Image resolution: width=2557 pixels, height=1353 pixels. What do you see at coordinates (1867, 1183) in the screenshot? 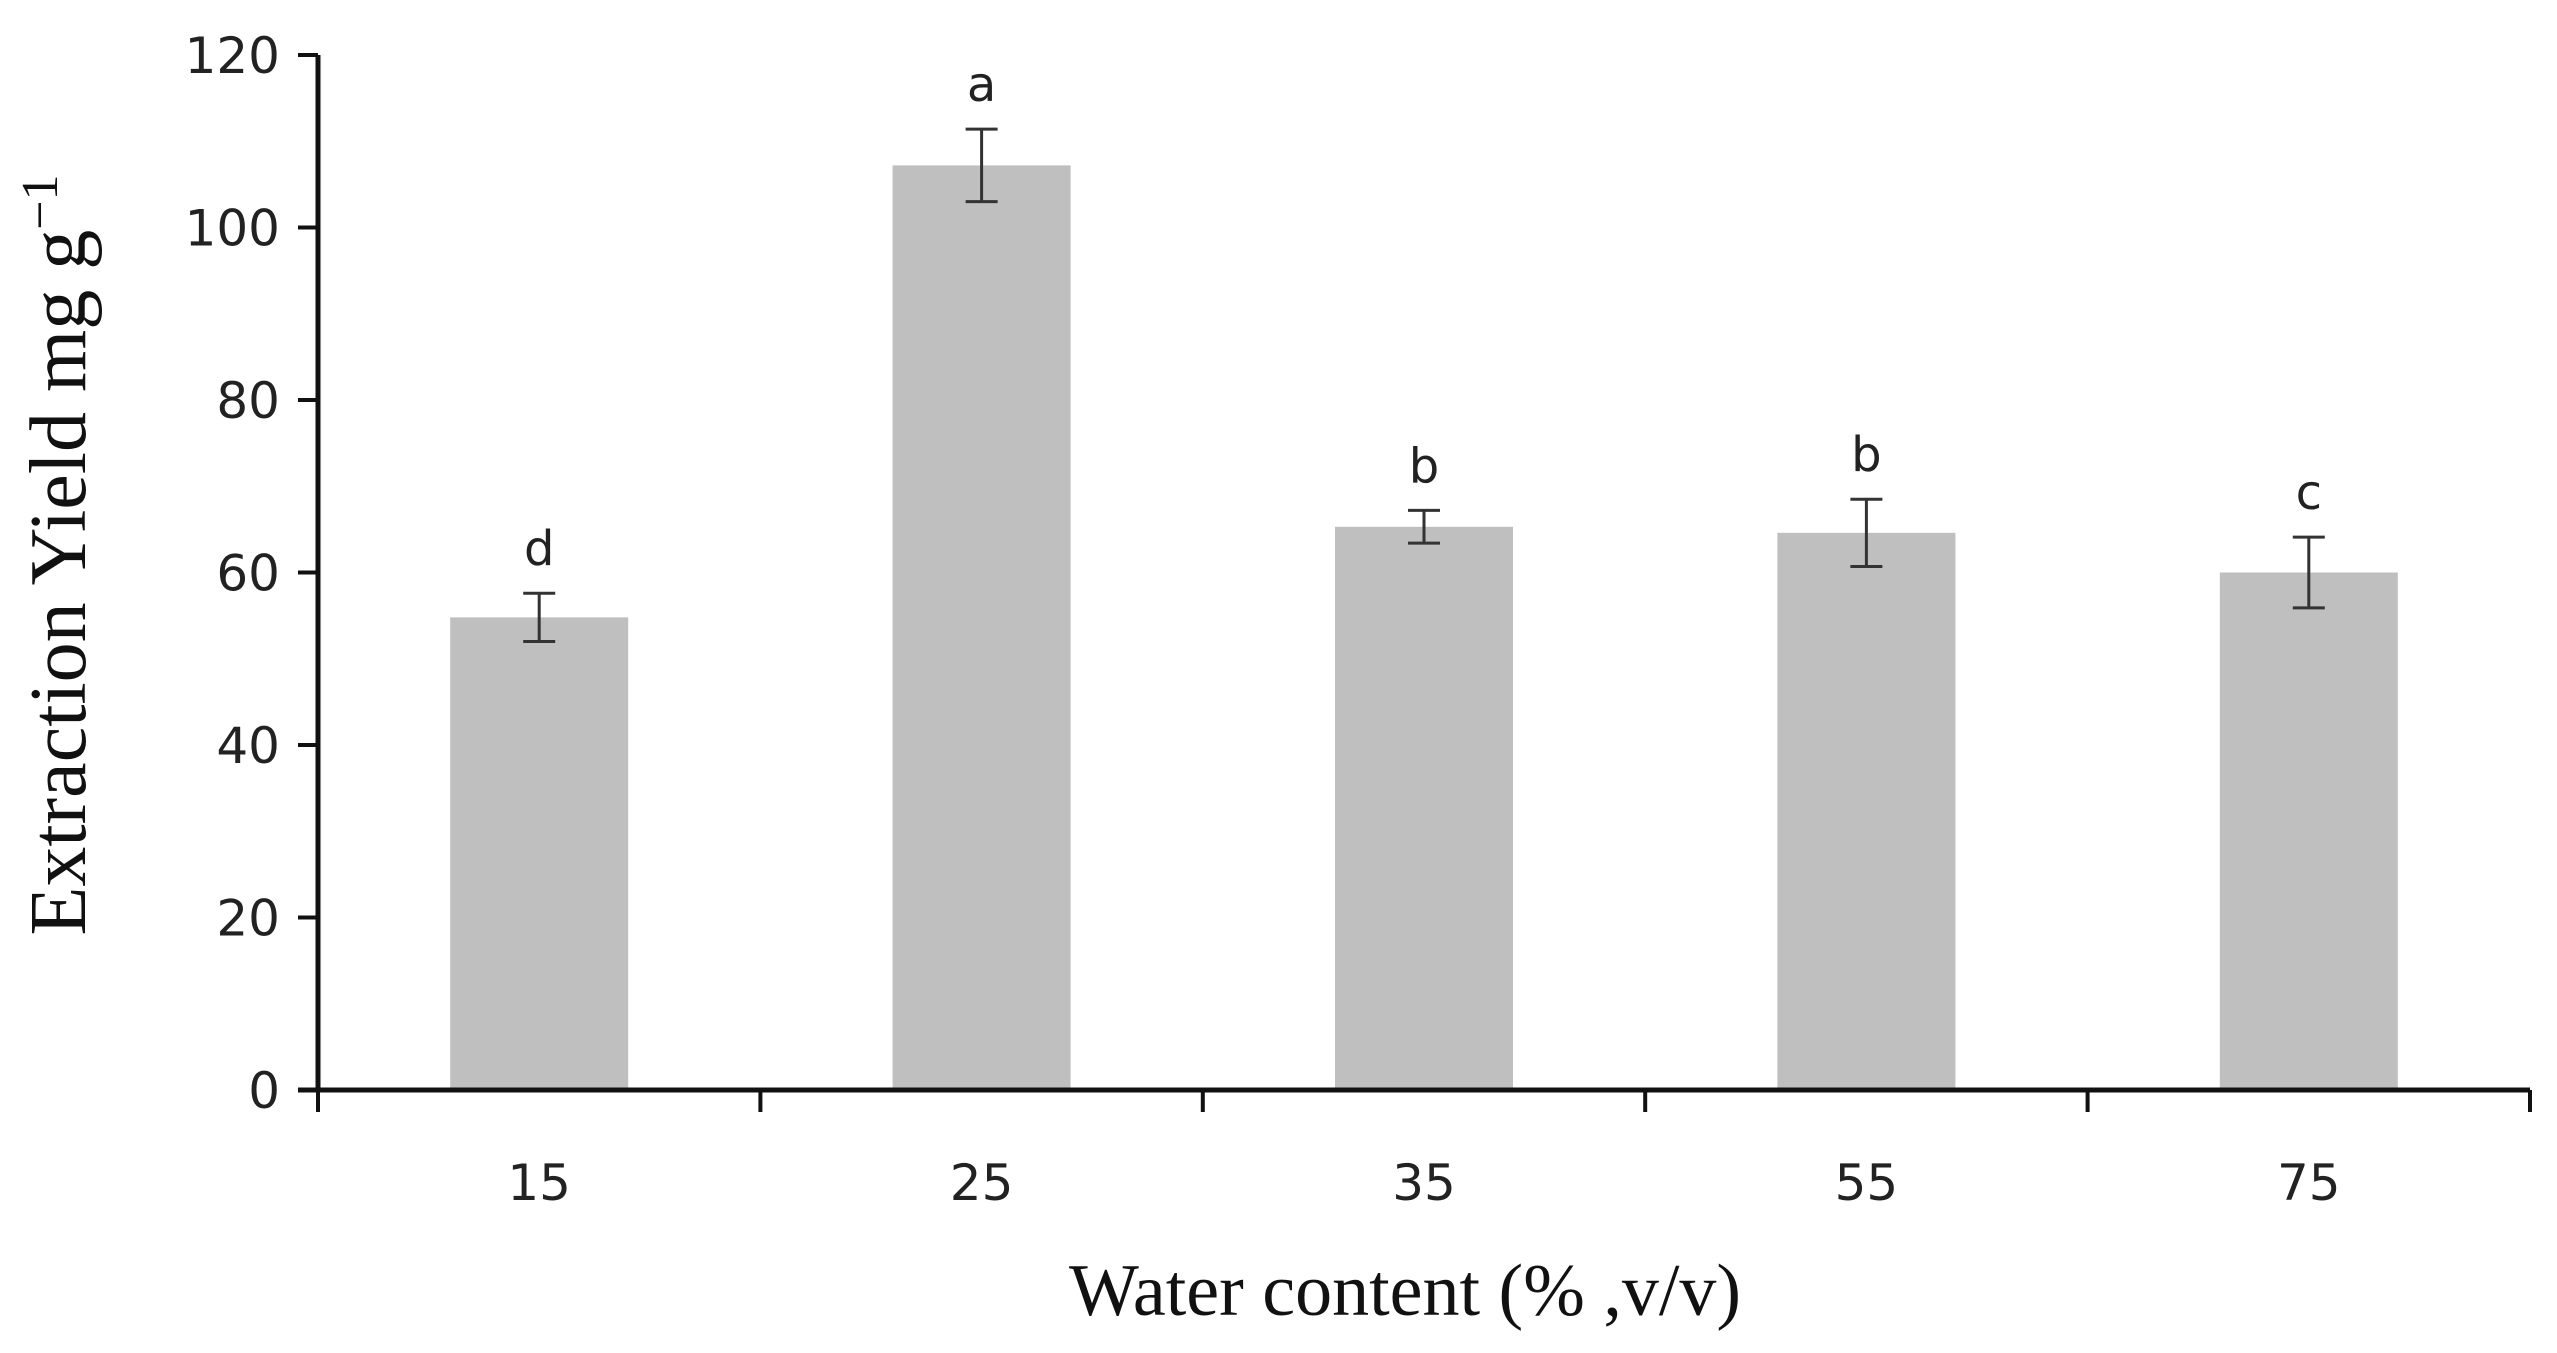
I see `x-tick-label-55: 55` at bounding box center [1867, 1183].